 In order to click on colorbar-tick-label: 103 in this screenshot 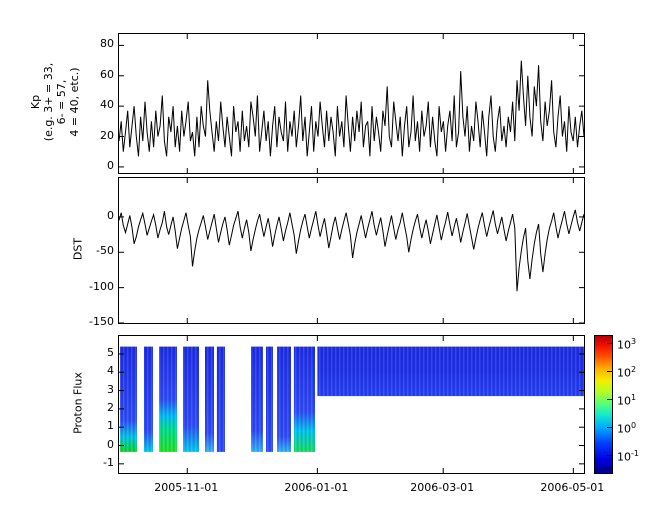, I will do `click(627, 344)`.